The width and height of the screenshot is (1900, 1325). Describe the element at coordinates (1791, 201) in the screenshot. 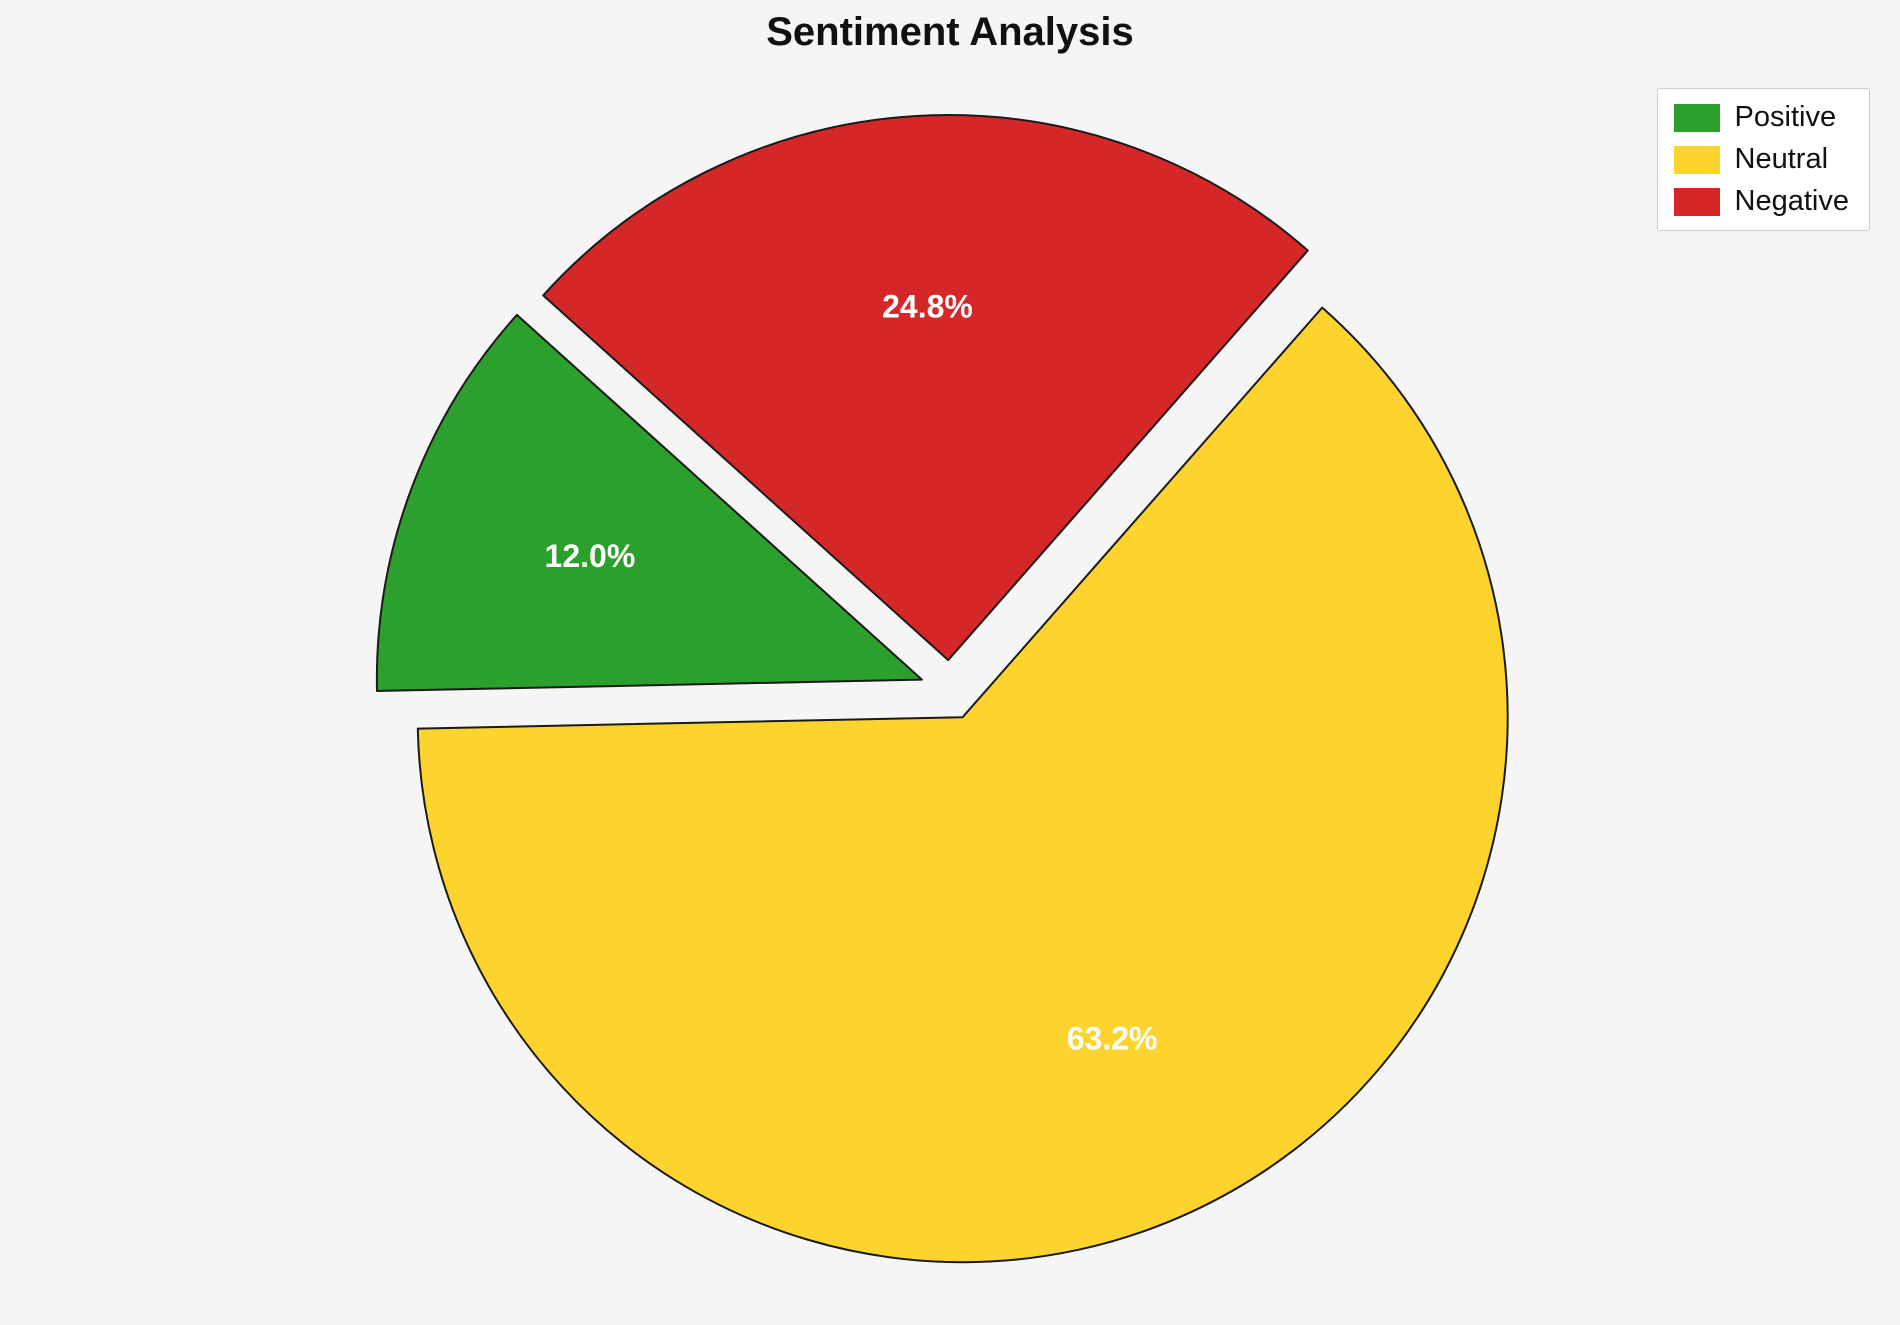

I see `legend-label-negative: Negative` at that location.